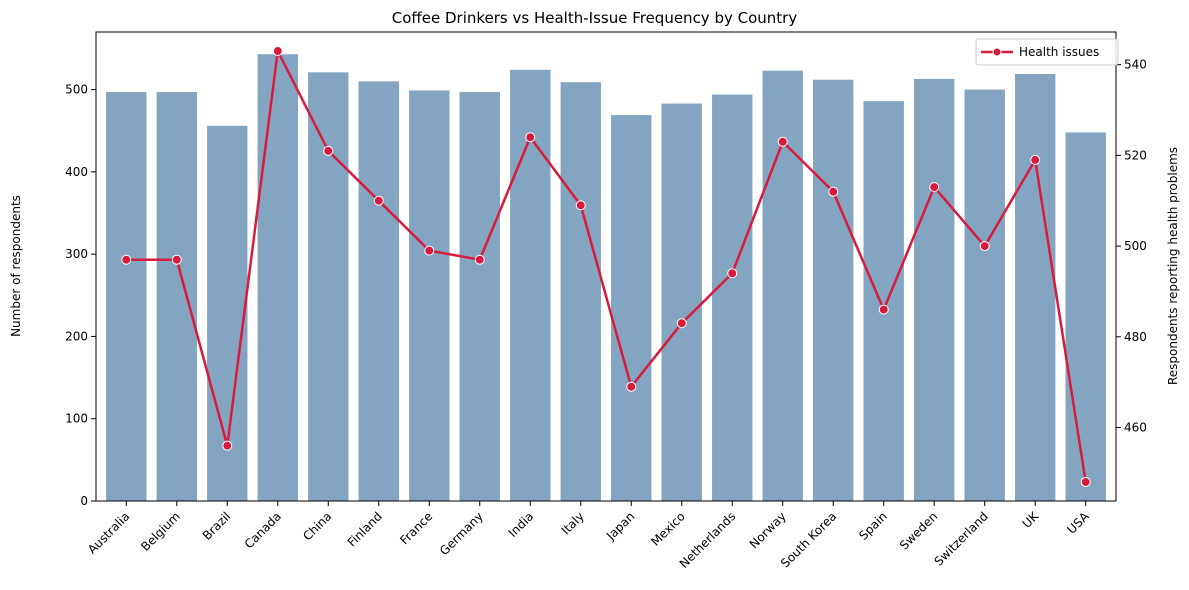 Image resolution: width=1189 pixels, height=590 pixels. What do you see at coordinates (126, 259) in the screenshot?
I see `health-issues-point-australia` at bounding box center [126, 259].